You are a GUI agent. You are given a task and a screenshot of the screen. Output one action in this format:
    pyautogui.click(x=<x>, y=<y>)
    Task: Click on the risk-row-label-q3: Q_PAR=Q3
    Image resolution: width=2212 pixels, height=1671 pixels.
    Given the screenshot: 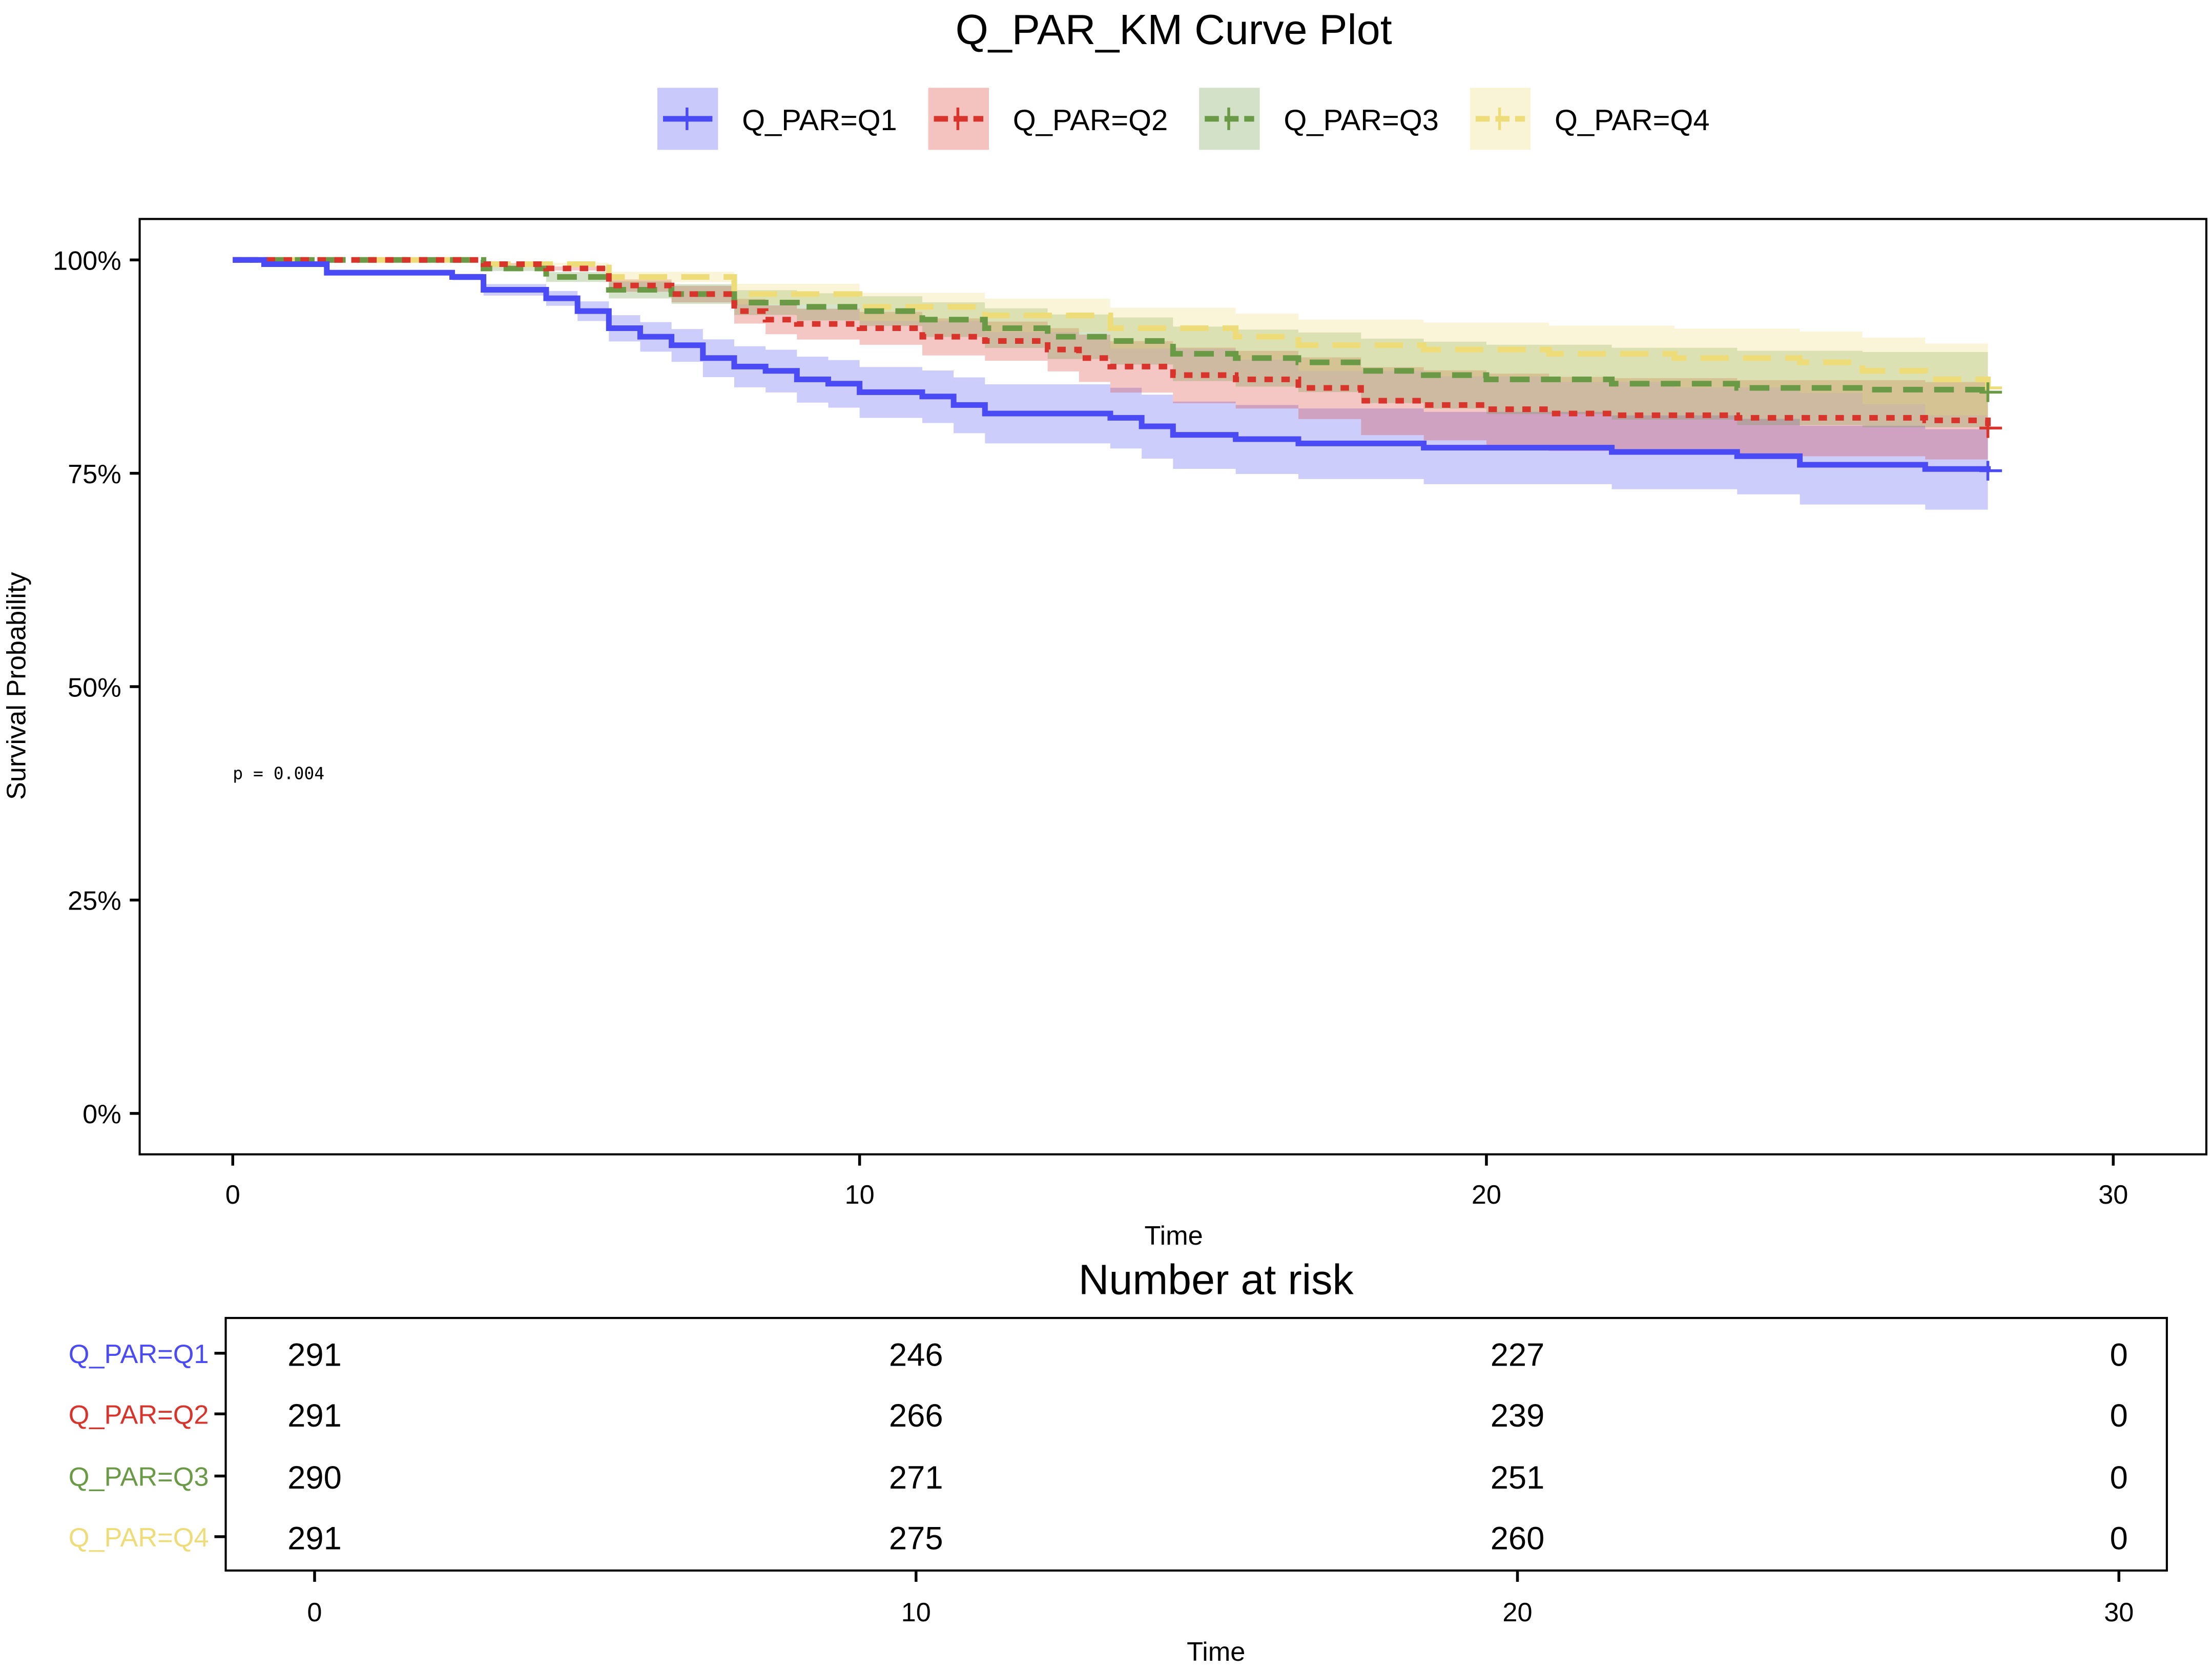 What is the action you would take?
    pyautogui.click(x=139, y=1477)
    